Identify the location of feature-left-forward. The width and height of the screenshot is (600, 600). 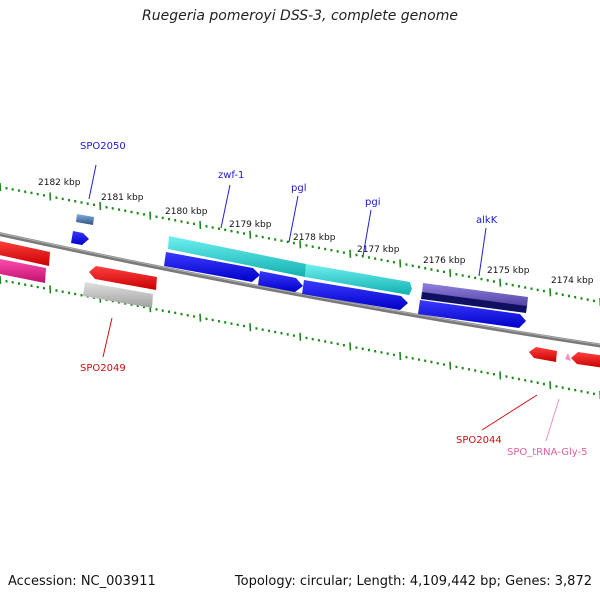
(25, 253).